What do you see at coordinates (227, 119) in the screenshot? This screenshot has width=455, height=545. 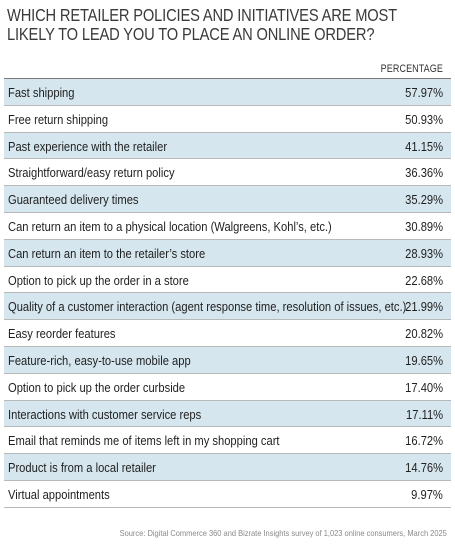 I see `table-row: Free return shipping 50.93%` at bounding box center [227, 119].